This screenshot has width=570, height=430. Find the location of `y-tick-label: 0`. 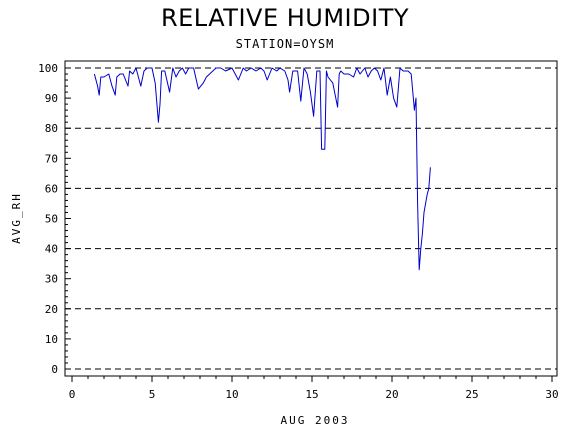

y-tick-label: 0 is located at coordinates (54, 369).